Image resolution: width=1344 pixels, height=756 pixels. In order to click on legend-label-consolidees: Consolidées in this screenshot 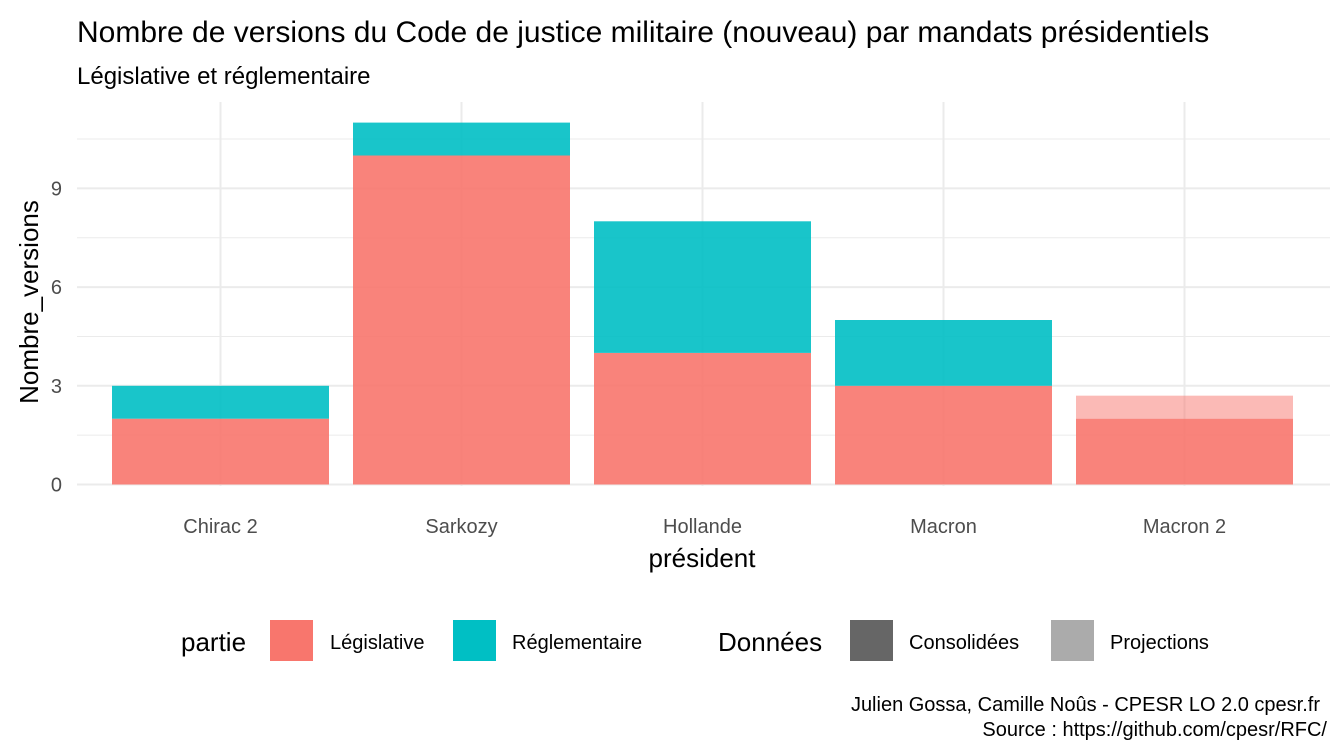, I will do `click(964, 643)`.